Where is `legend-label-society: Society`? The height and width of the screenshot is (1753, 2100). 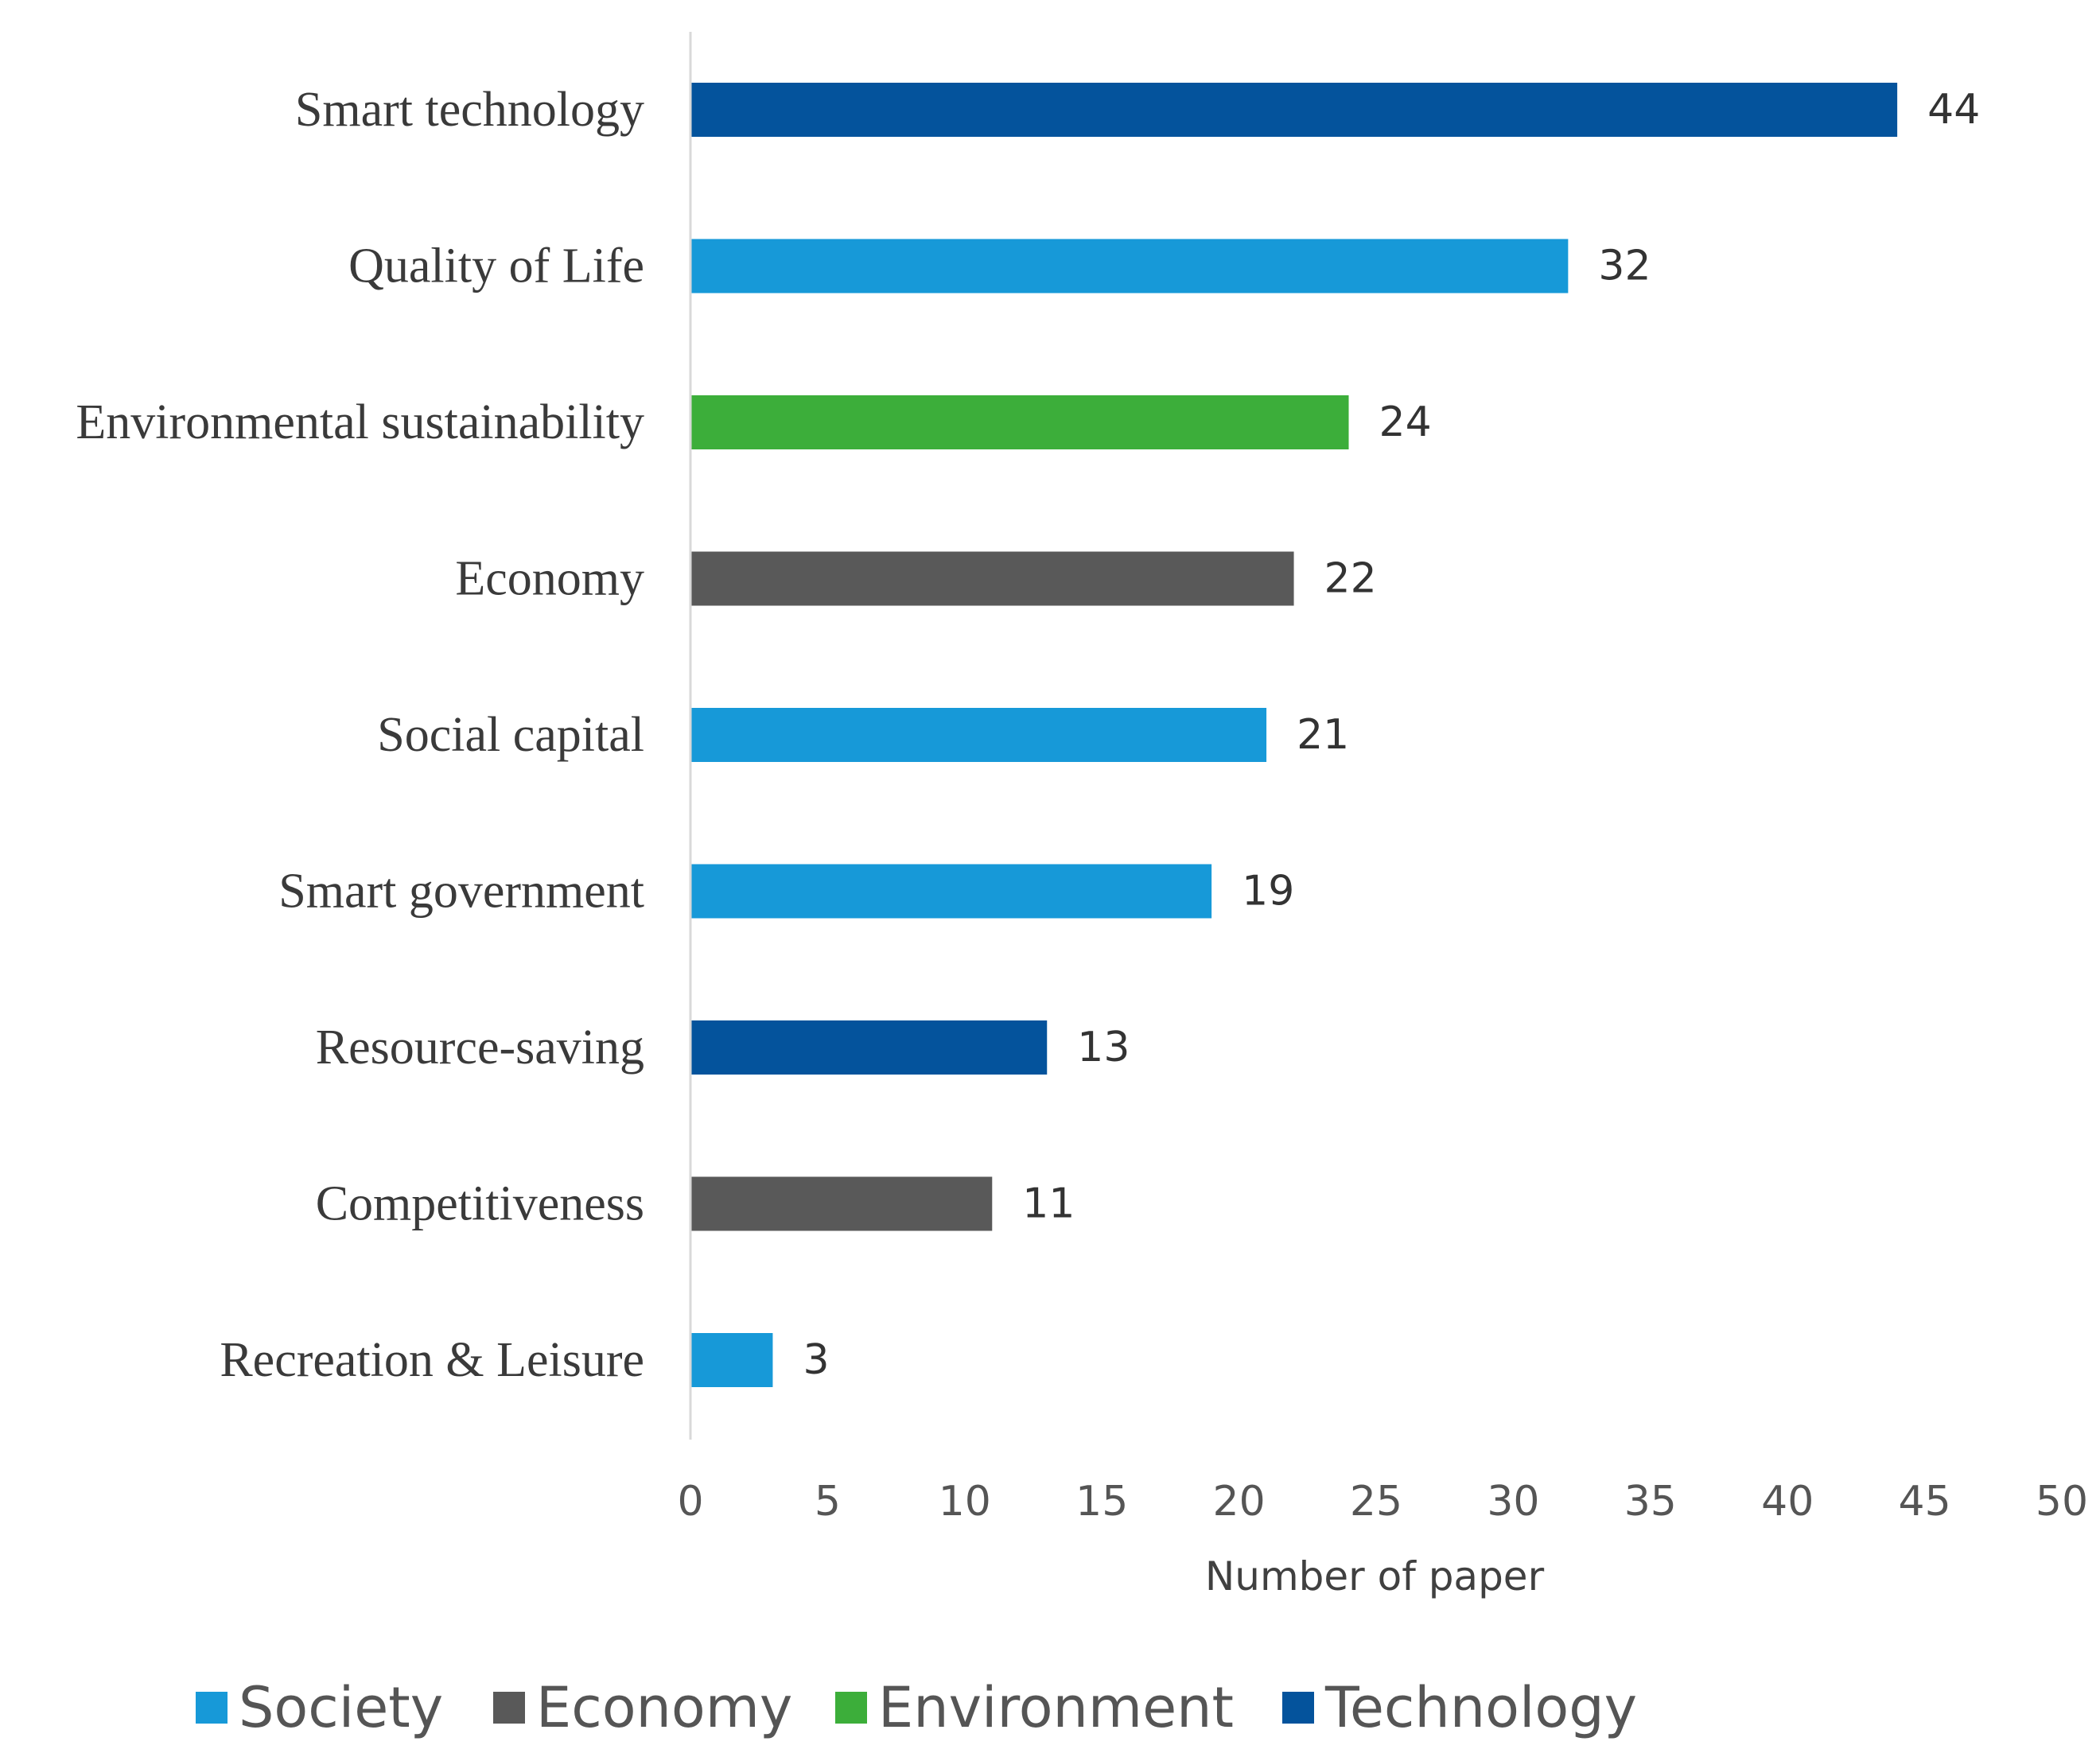 legend-label-society: Society is located at coordinates (341, 1707).